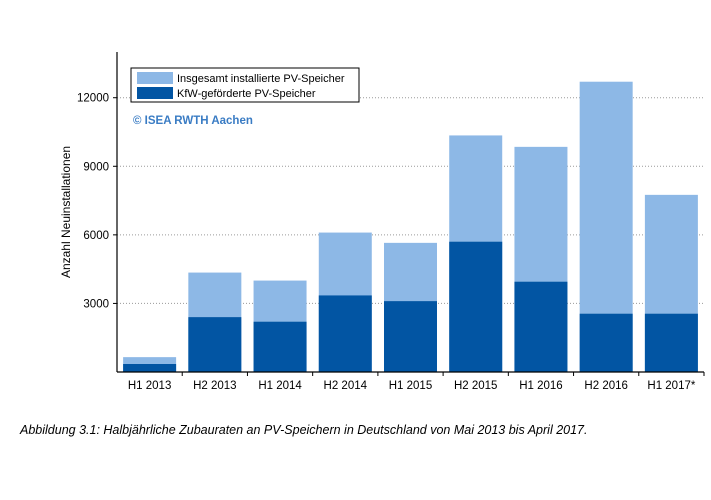 This screenshot has height=500, width=711. I want to click on y-axis-label: Anzahl Neuinstallationen, so click(66, 212).